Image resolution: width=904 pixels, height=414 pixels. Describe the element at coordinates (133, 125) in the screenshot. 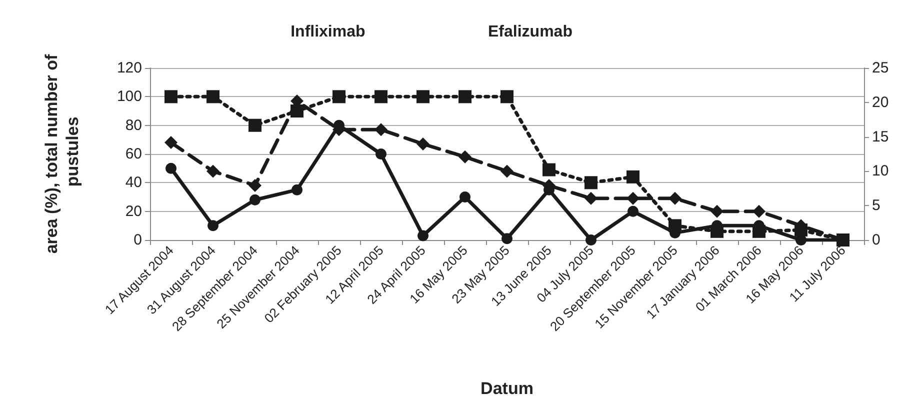

I see `y-tick-label: 80` at that location.